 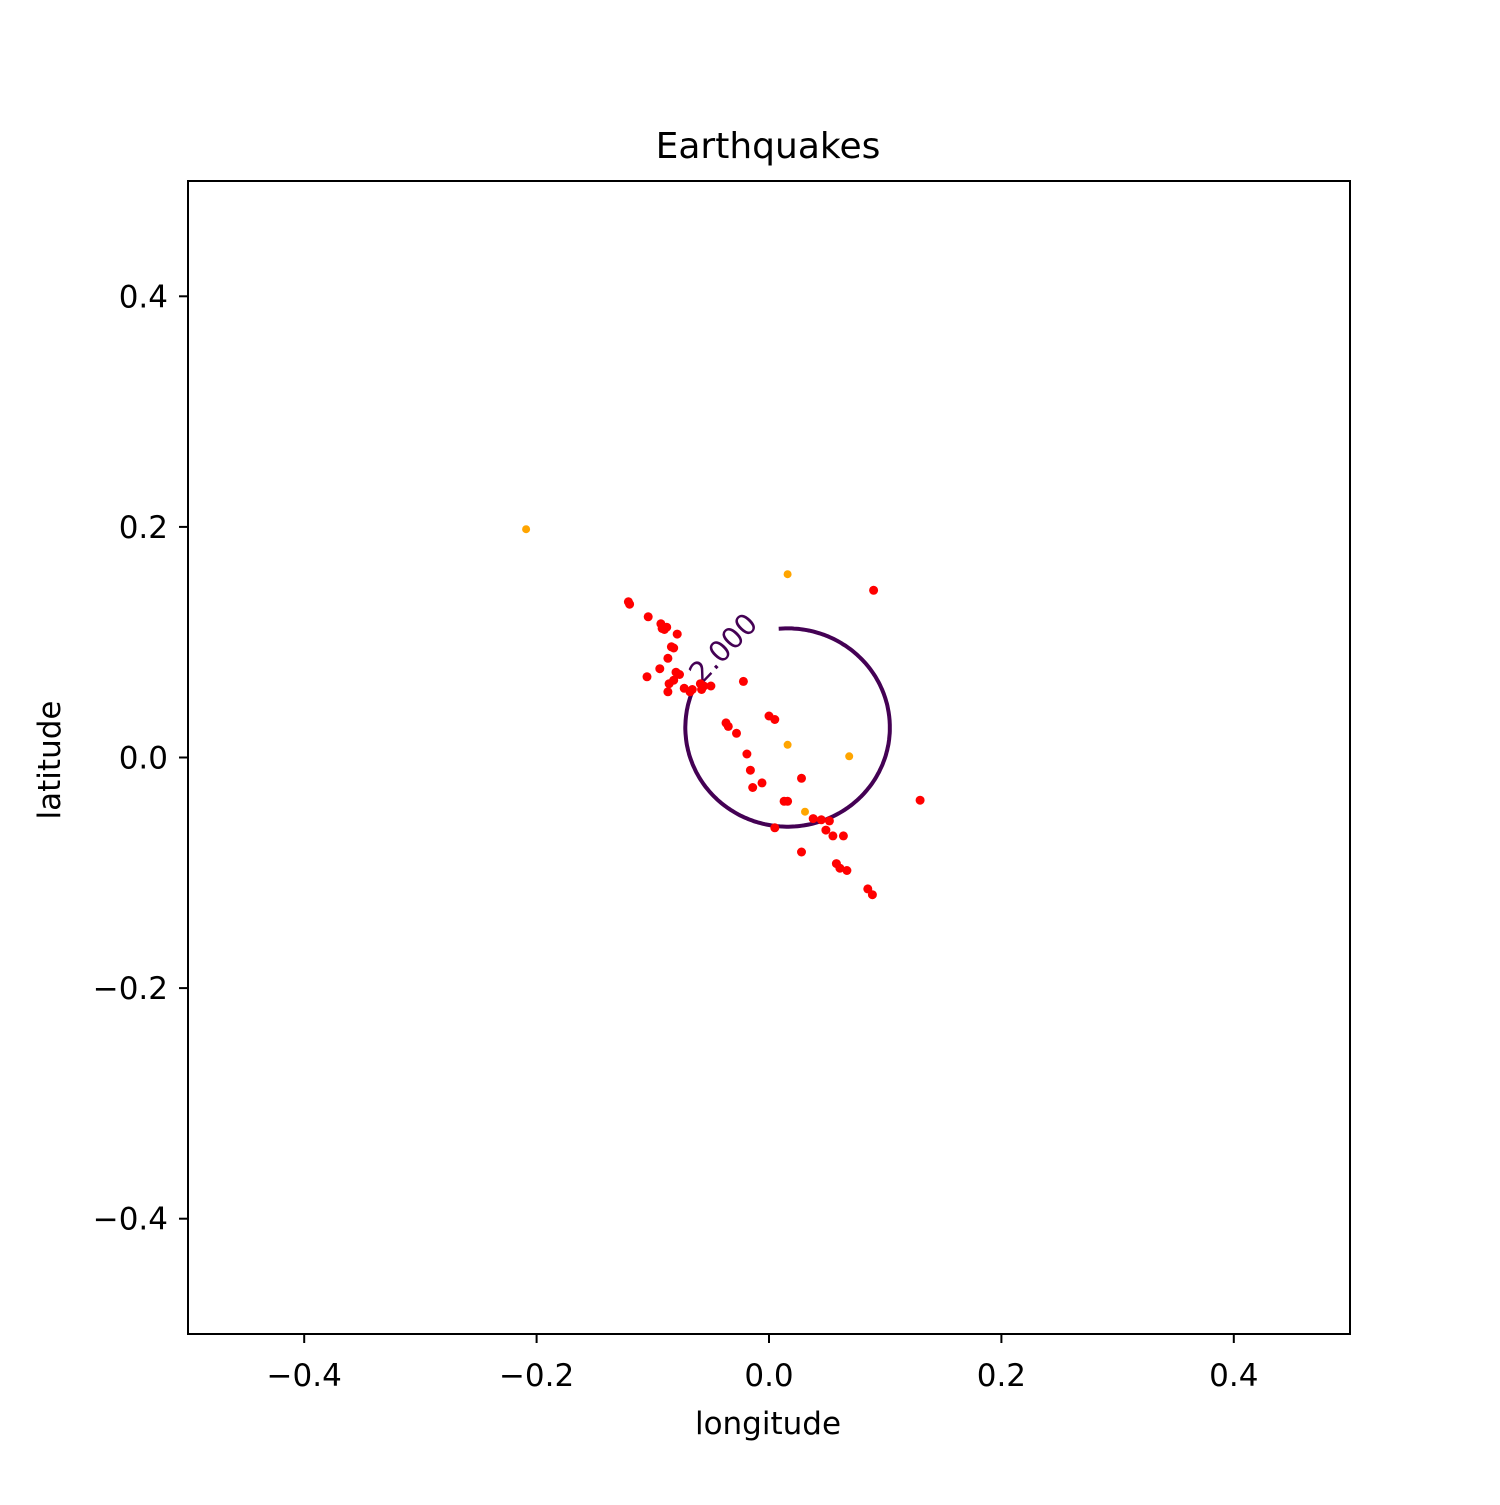 I want to click on x-tick-label: 0.0, so click(x=768, y=1376).